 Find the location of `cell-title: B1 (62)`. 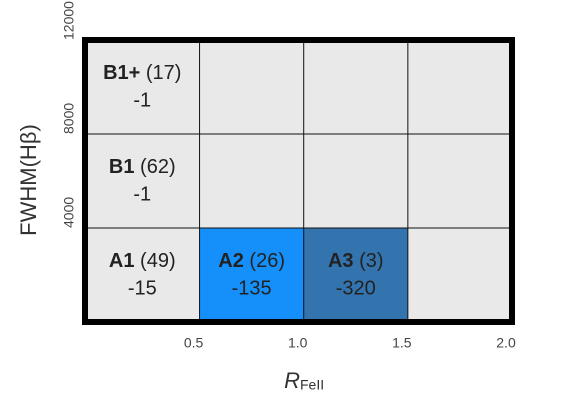

cell-title: B1 (62) is located at coordinates (142, 167).